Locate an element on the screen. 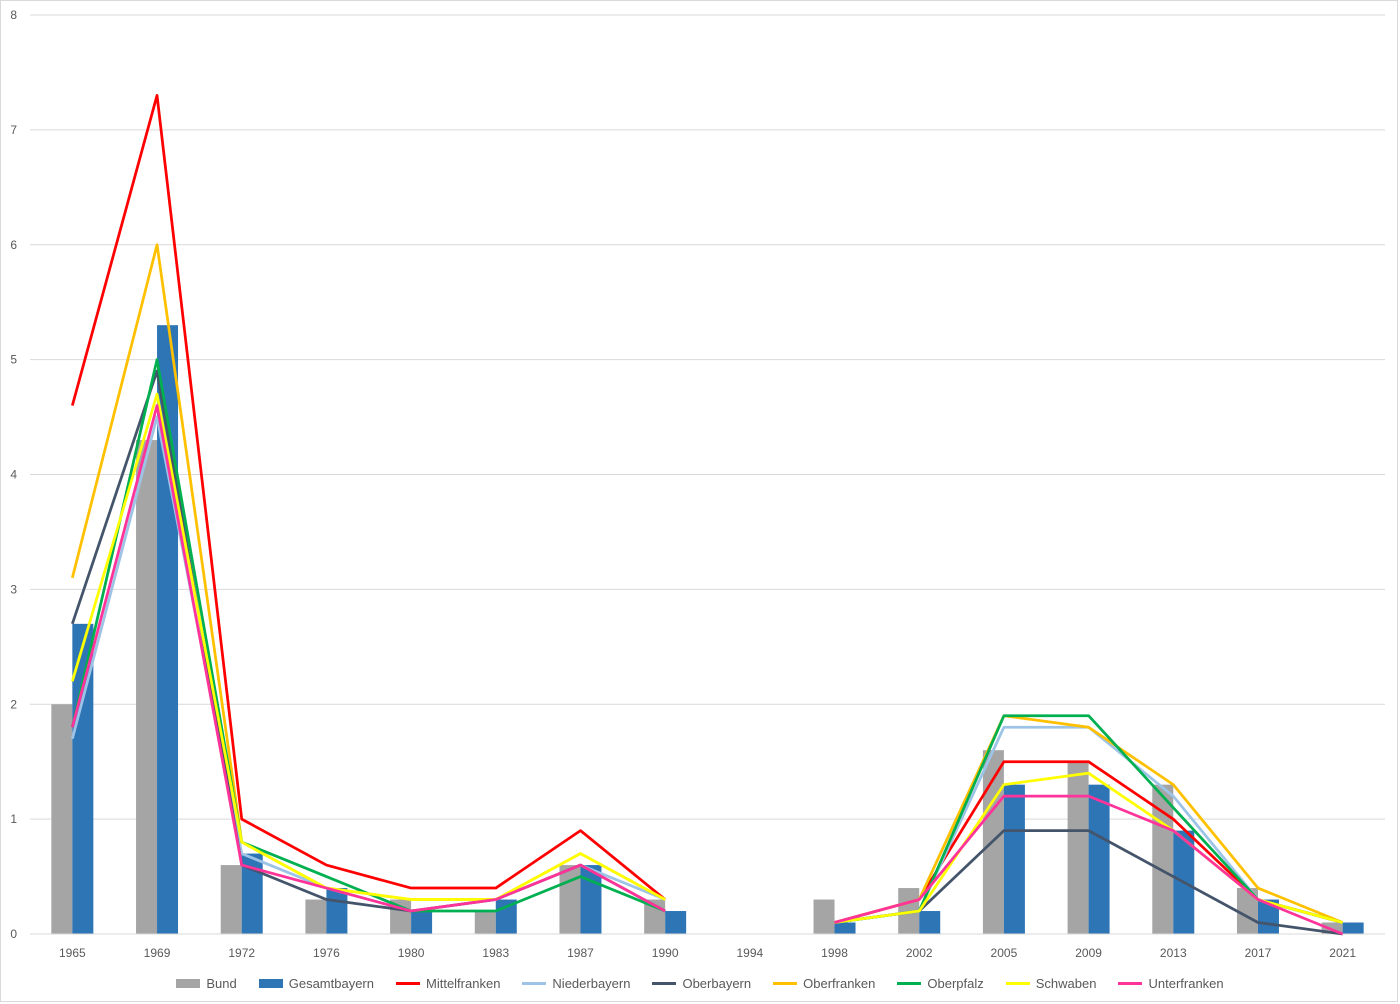  x-tick-label: 2013 is located at coordinates (1173, 953).